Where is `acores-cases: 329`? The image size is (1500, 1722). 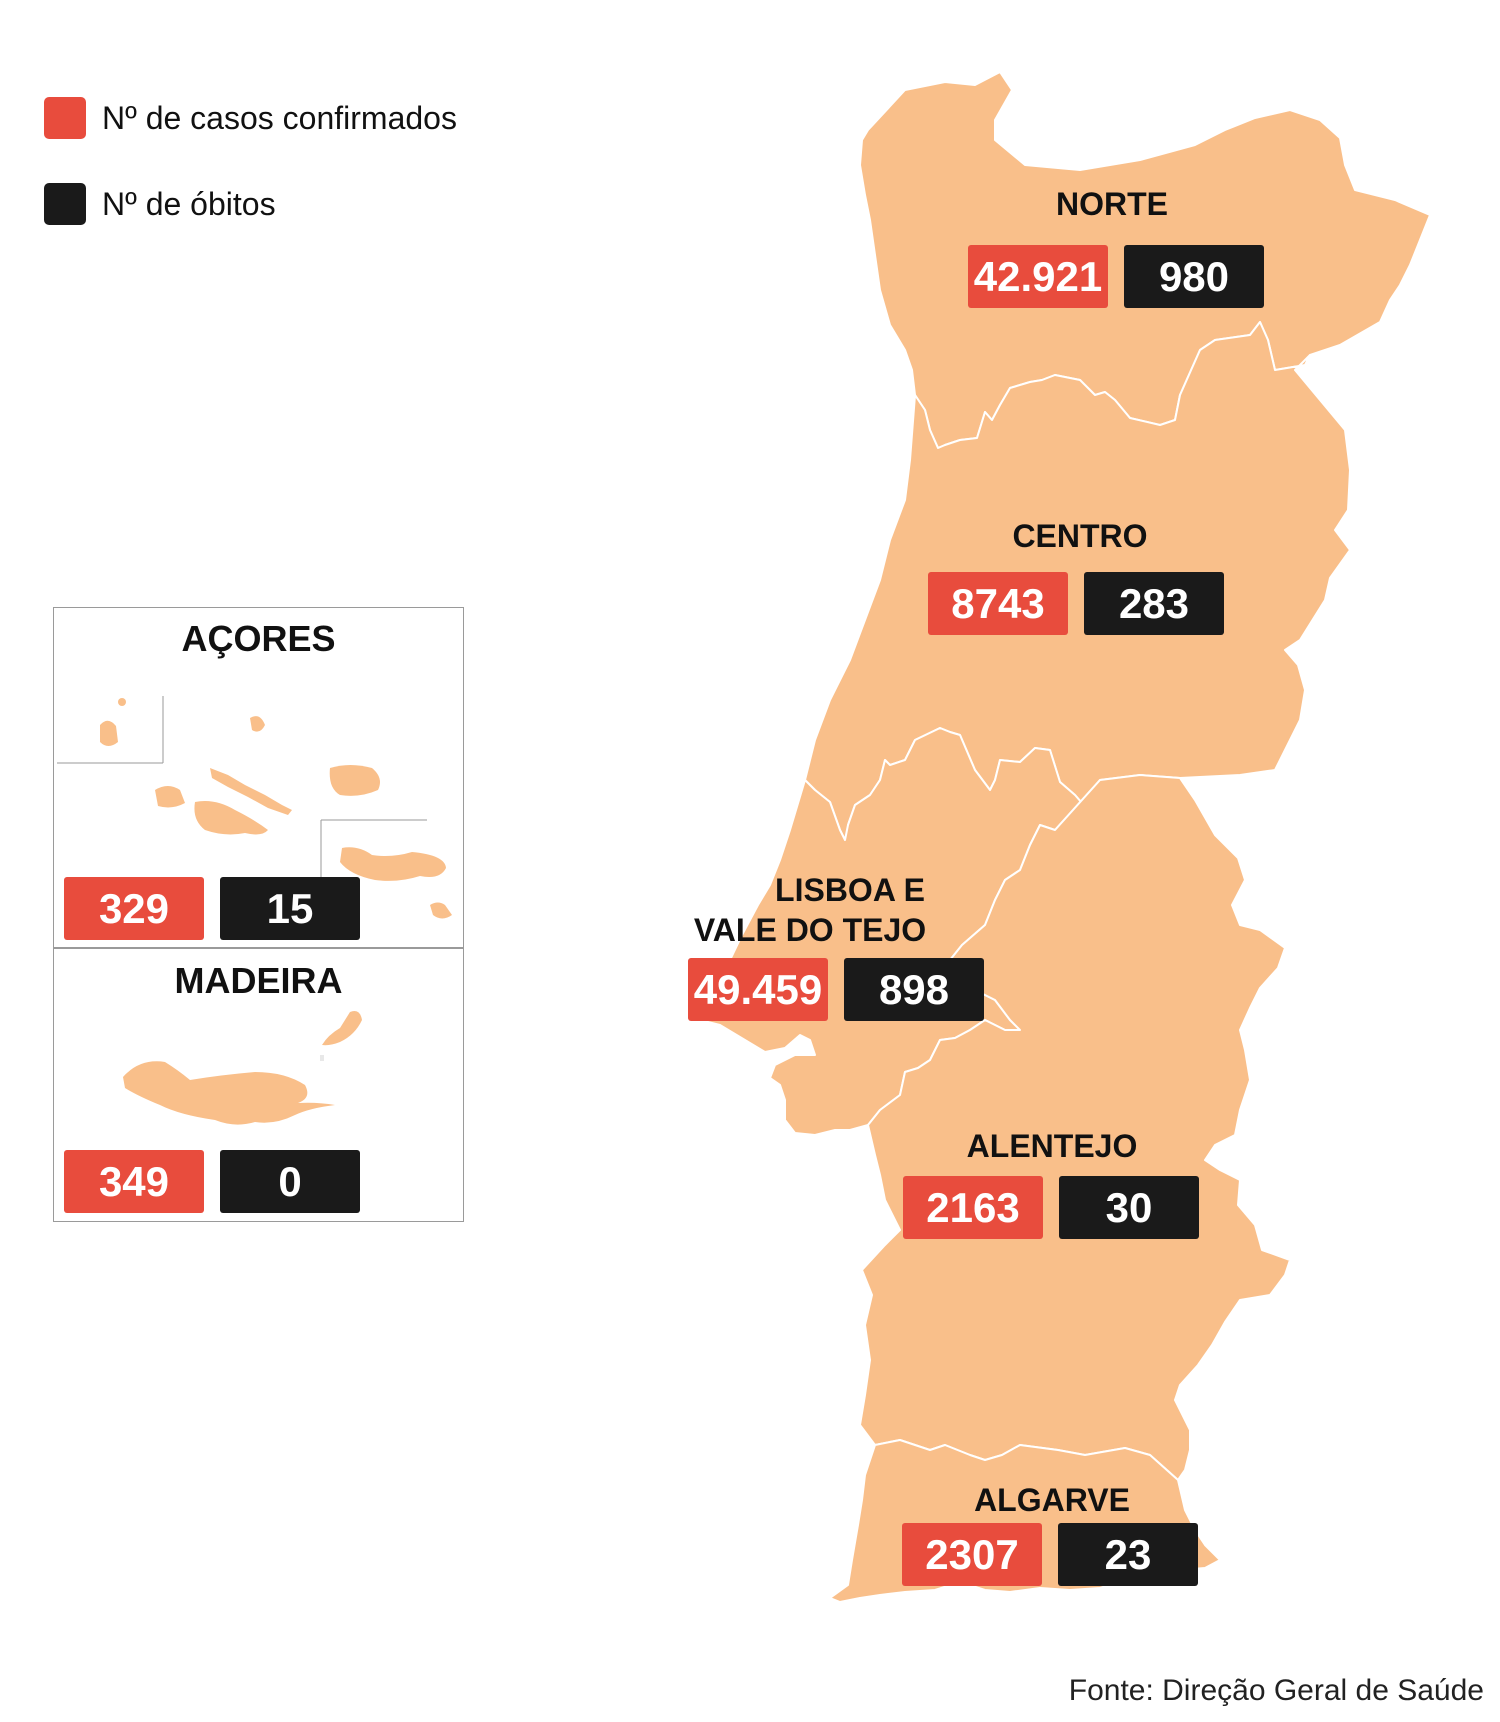 acores-cases: 329 is located at coordinates (134, 908).